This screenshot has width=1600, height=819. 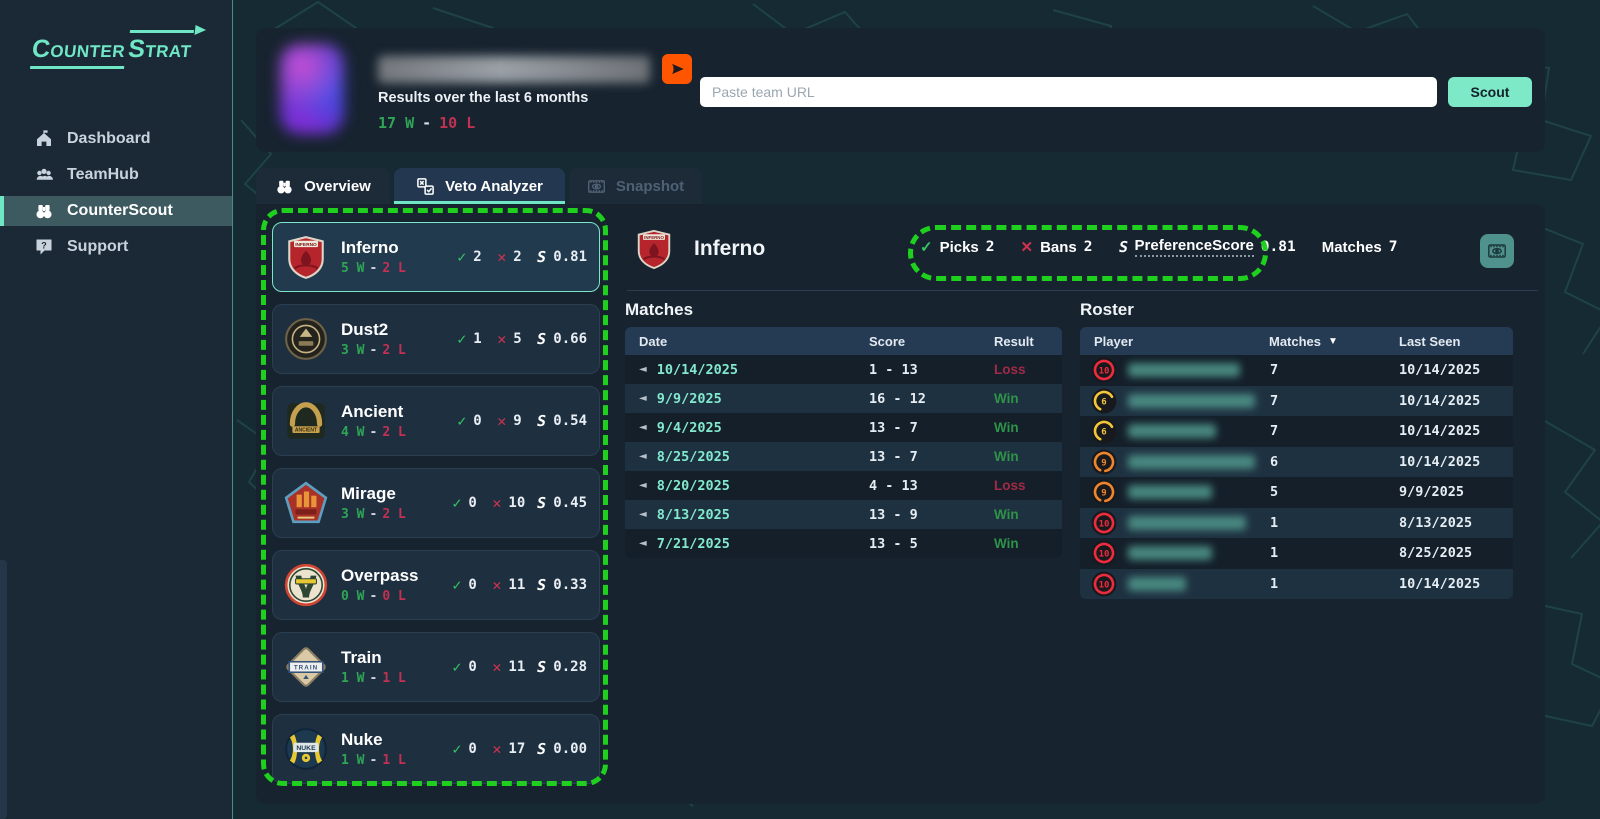 I want to click on column-header-matches: Matches ▼, so click(x=1303, y=341).